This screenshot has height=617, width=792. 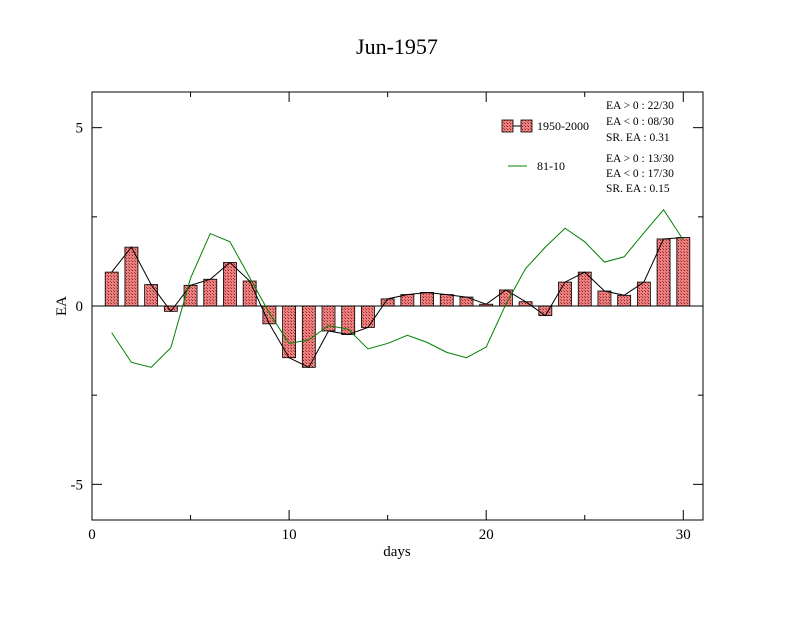 I want to click on legend-item-bars: 1950-2000, so click(x=545, y=126).